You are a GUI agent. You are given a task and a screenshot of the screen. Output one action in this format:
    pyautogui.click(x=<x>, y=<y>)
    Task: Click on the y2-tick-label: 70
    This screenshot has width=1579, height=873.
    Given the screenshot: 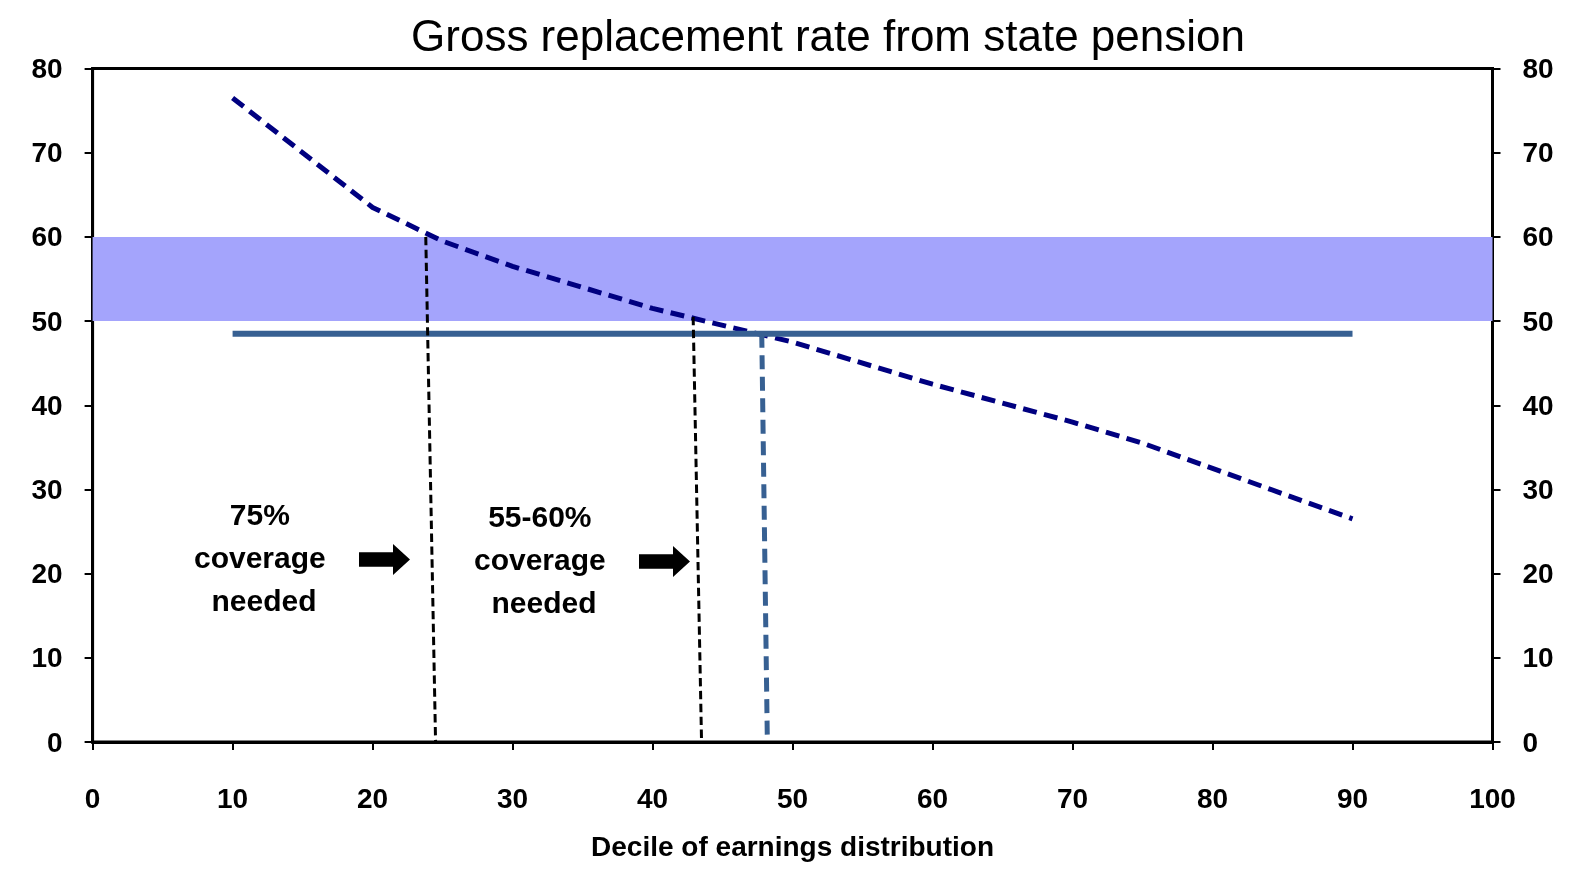 What is the action you would take?
    pyautogui.click(x=1538, y=153)
    